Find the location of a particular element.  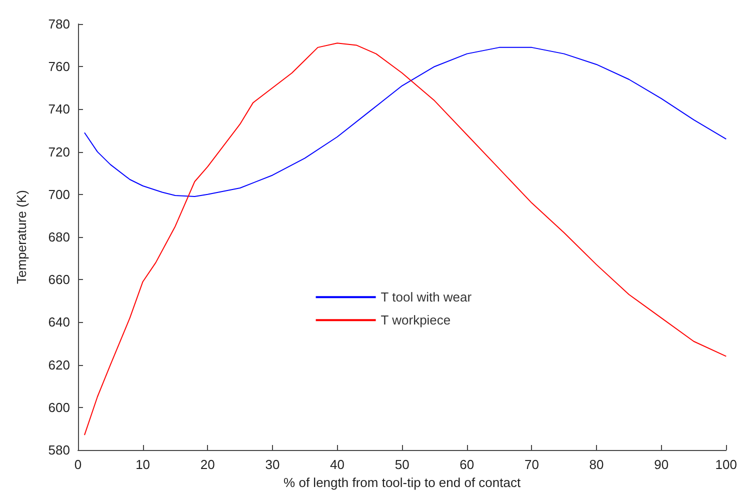

x-axis-title: % of length from tool-tip to end of contact is located at coordinates (402, 482).